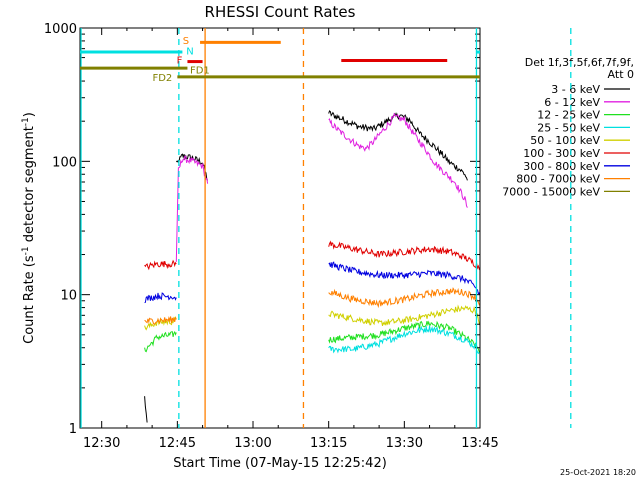  What do you see at coordinates (561, 153) in the screenshot?
I see `legend-label-5: 100 - 300 keV` at bounding box center [561, 153].